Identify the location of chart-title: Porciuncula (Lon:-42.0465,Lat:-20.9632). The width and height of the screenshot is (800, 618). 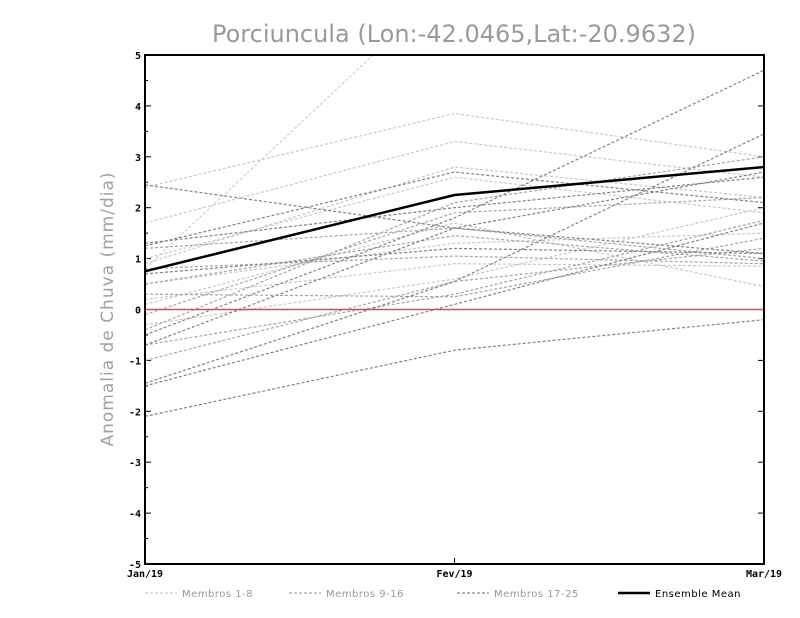
(454, 34).